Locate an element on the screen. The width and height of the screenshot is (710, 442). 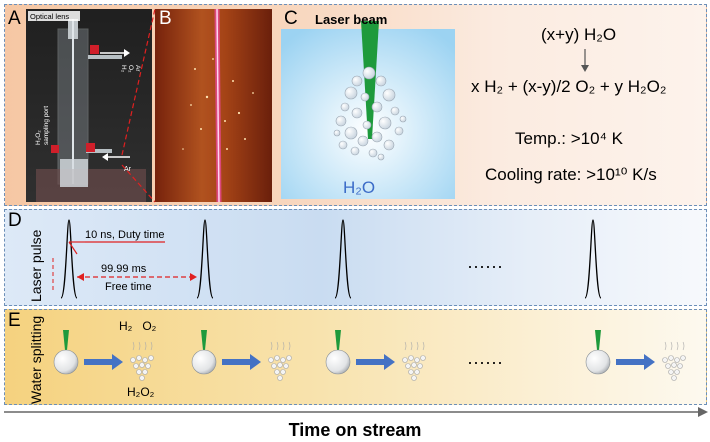
laser-pulse-title: Laser pulse is located at coordinates (36, 265).